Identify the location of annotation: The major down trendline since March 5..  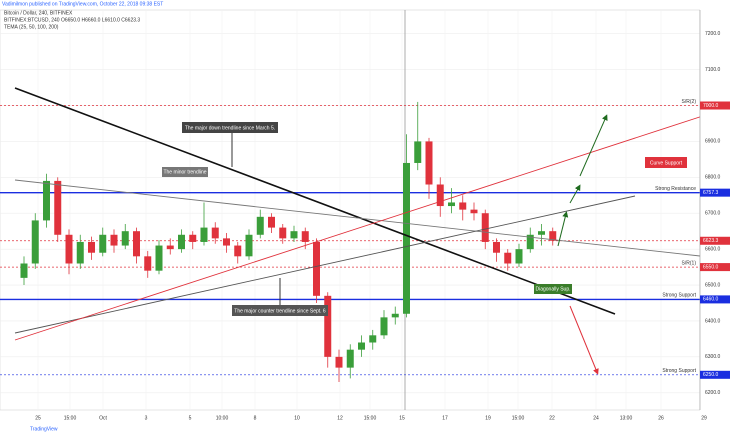
(230, 128).